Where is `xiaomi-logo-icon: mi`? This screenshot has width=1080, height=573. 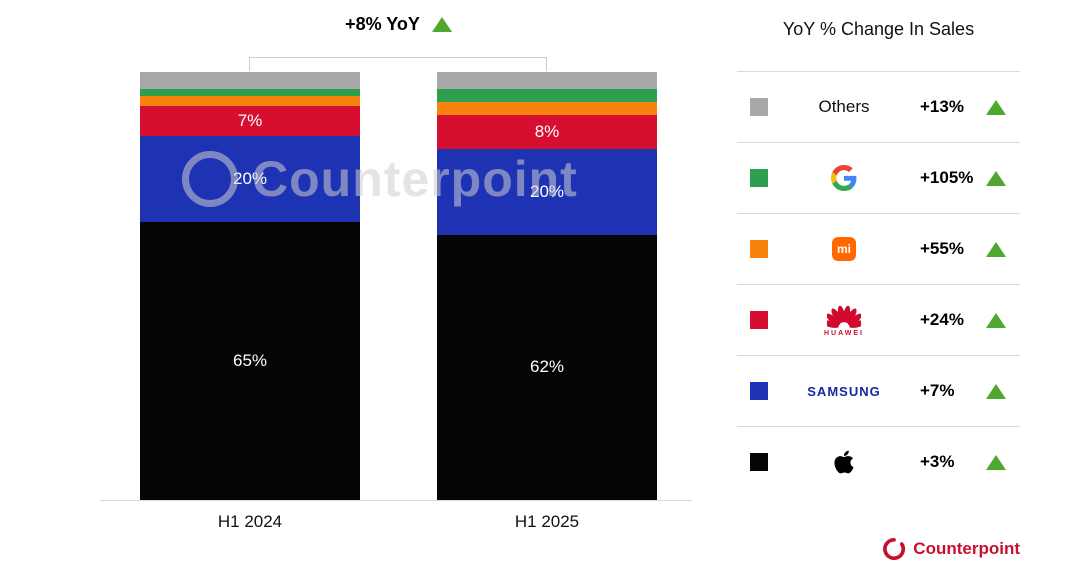
xiaomi-logo-icon: mi is located at coordinates (844, 249).